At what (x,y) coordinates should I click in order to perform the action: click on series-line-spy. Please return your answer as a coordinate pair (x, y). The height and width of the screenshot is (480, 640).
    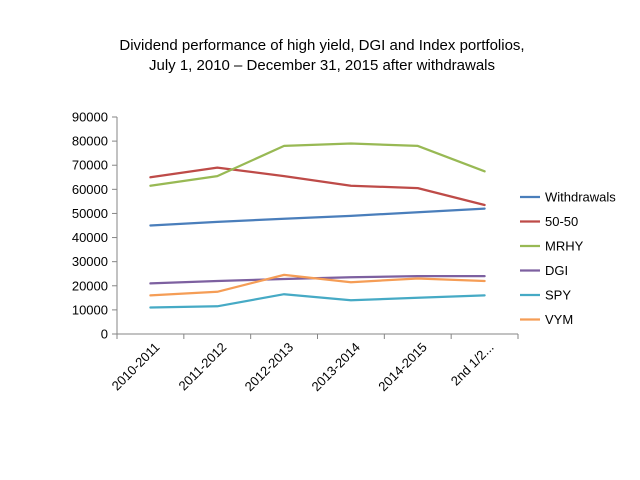
    Looking at the image, I should click on (317, 301).